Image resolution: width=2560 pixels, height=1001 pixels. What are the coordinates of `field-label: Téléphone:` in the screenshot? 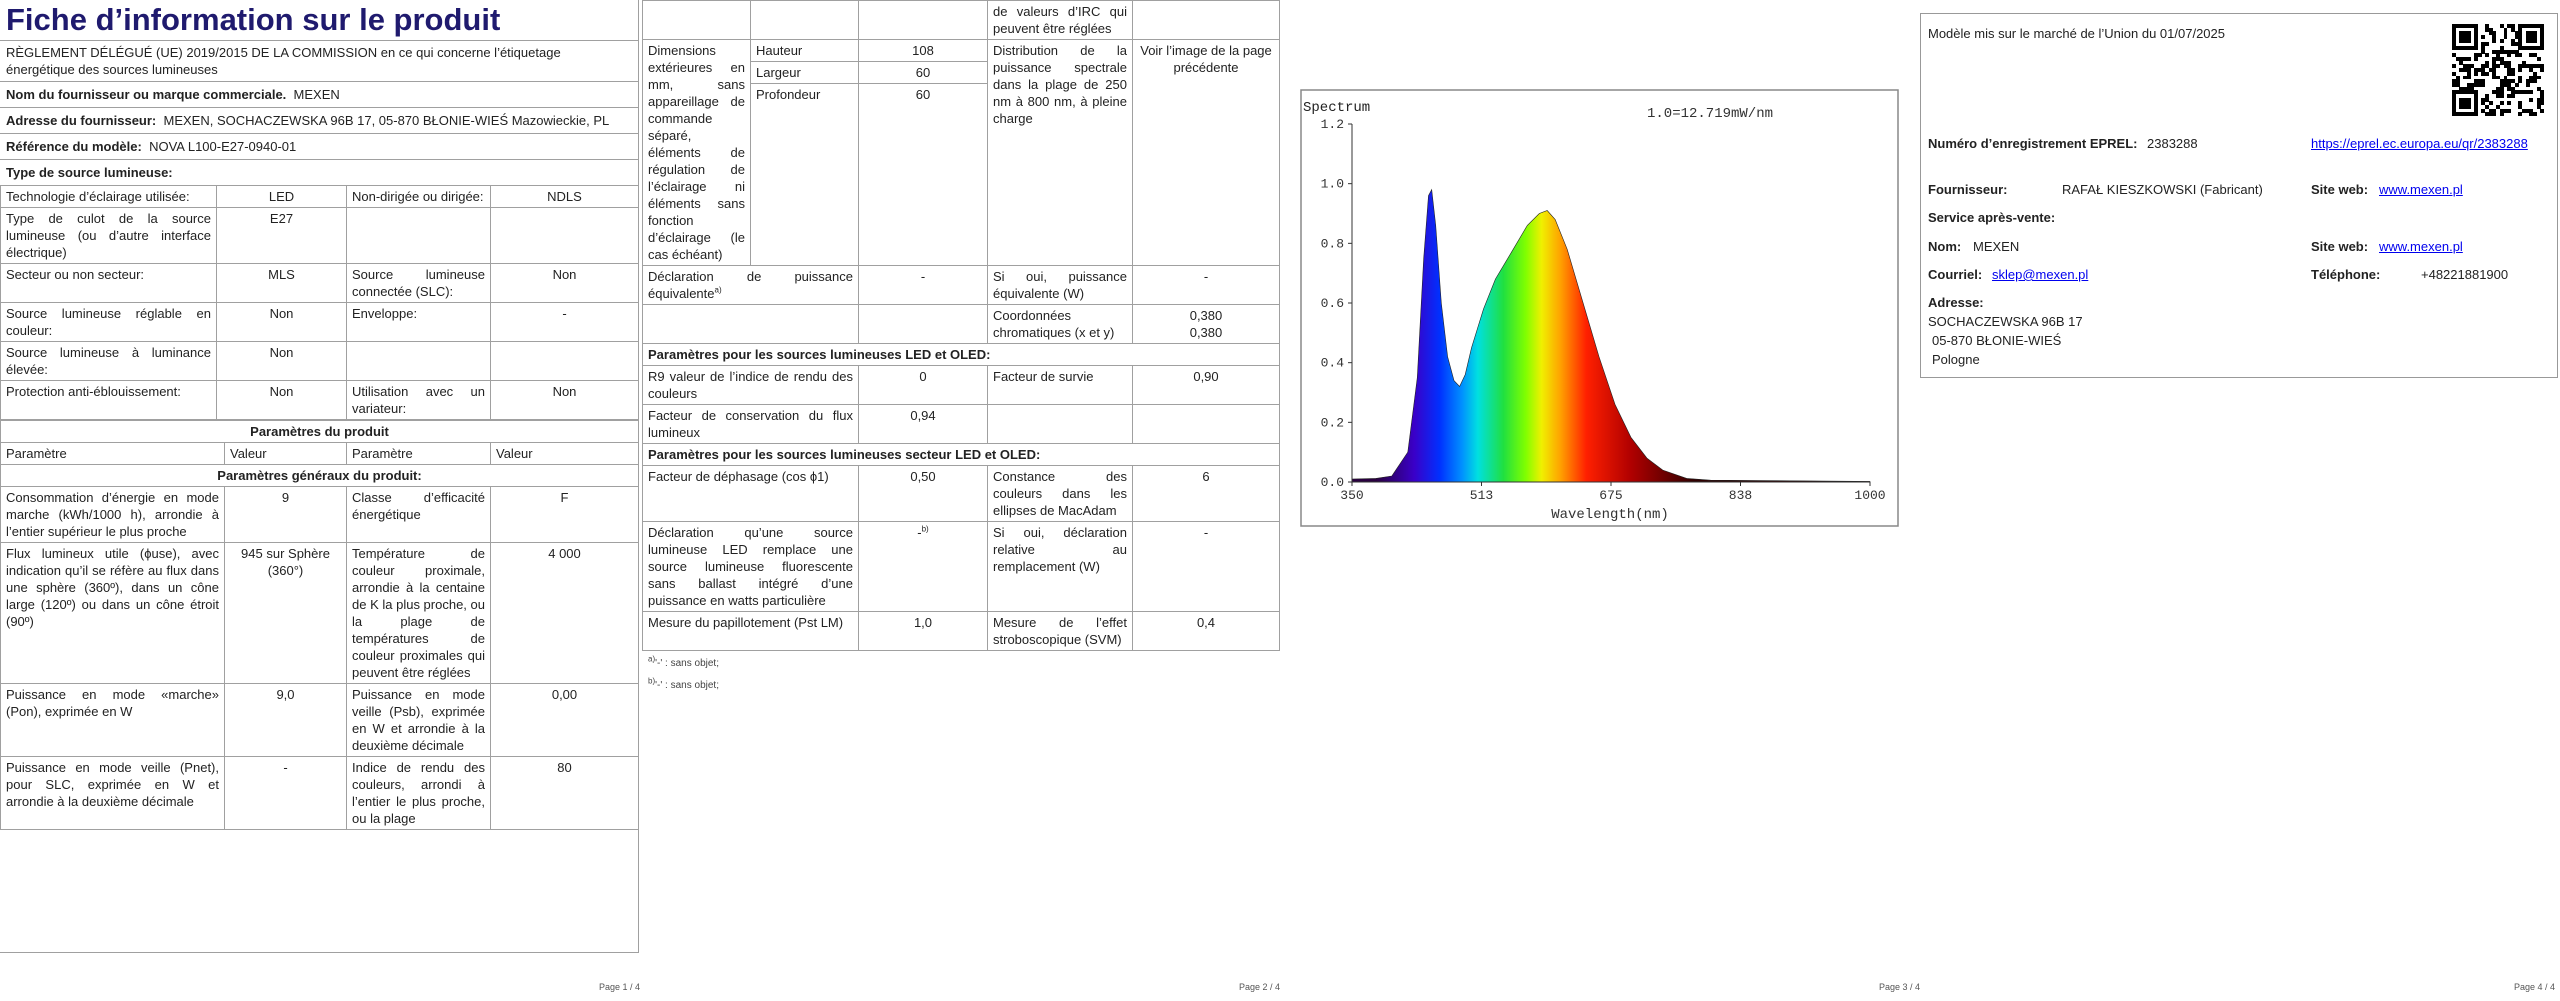 It's located at (2346, 274).